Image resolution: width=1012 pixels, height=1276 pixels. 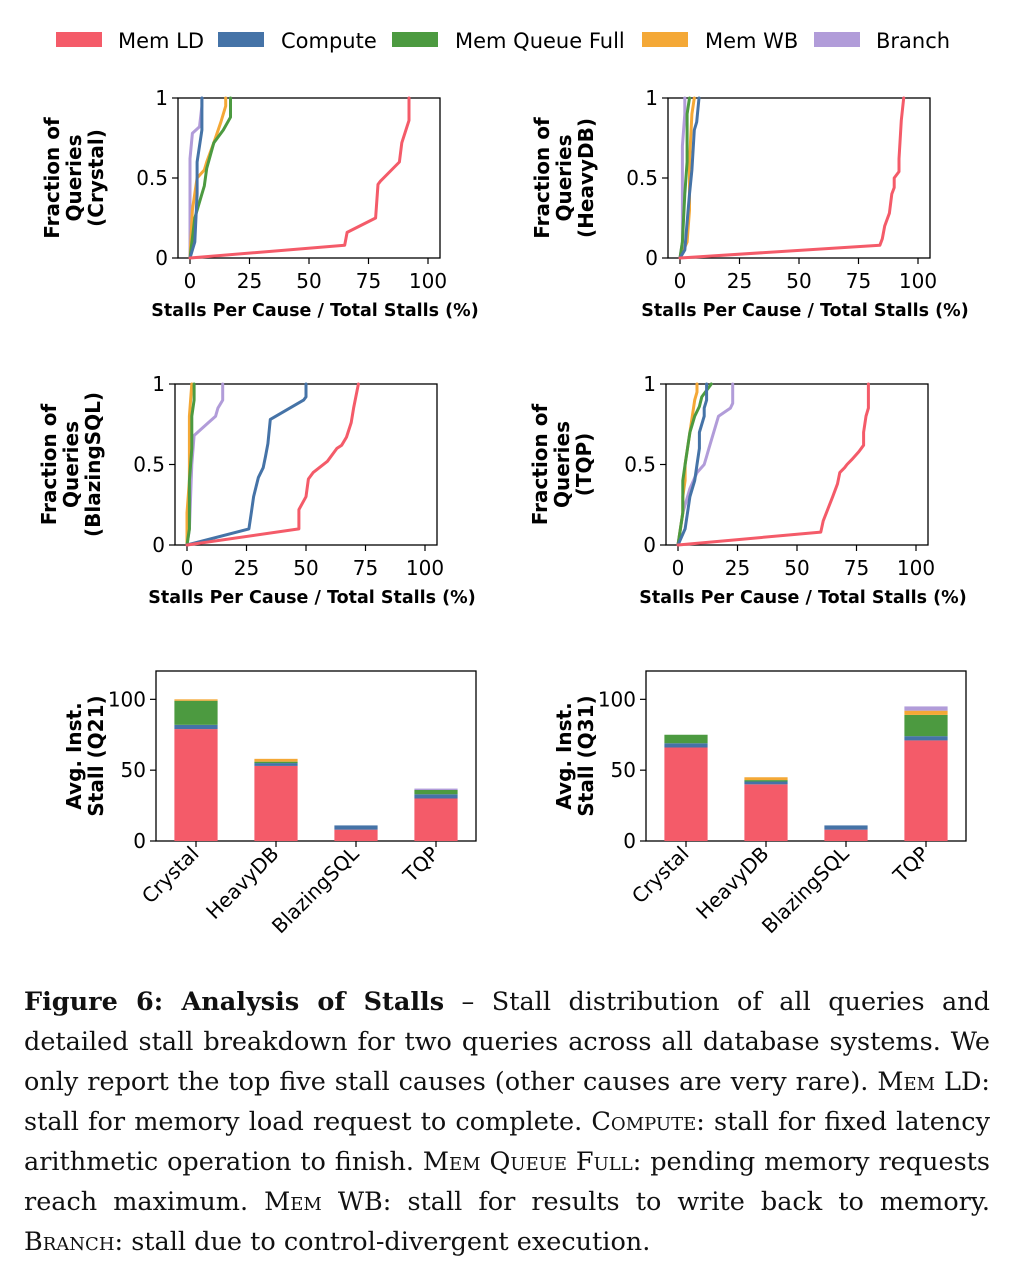 What do you see at coordinates (93, 464) in the screenshot?
I see `y-axis-label-line: (BlazingSQL)` at bounding box center [93, 464].